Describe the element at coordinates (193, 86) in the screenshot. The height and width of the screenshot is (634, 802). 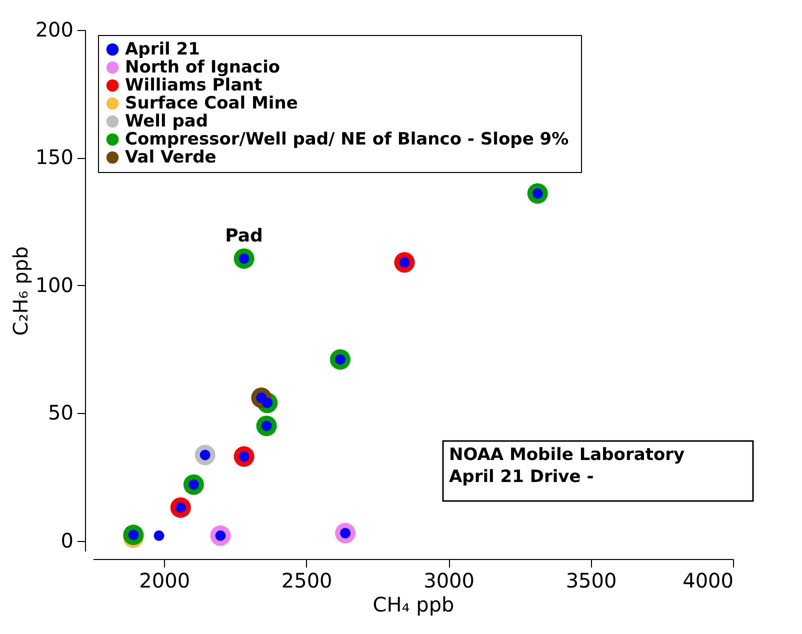
I see `legend-label: Williams Plant` at that location.